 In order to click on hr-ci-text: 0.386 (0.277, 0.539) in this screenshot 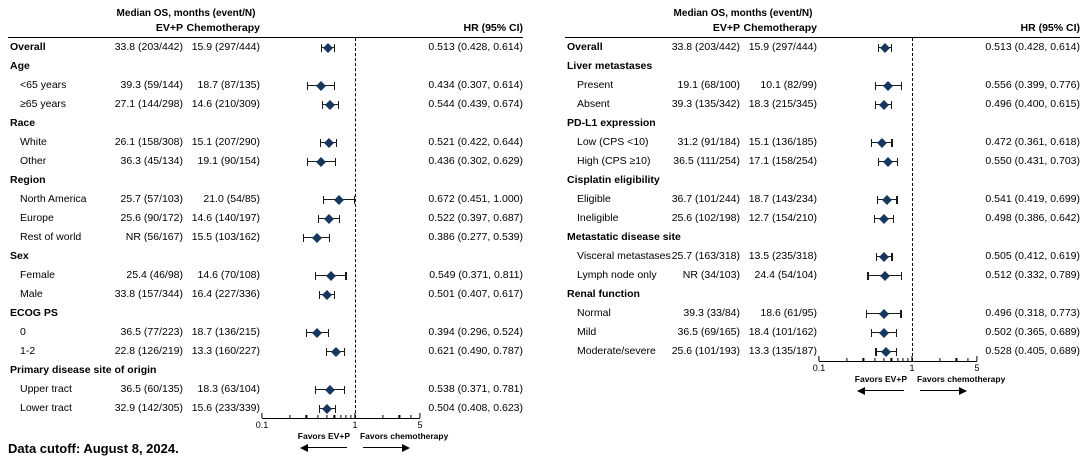, I will do `click(475, 237)`.